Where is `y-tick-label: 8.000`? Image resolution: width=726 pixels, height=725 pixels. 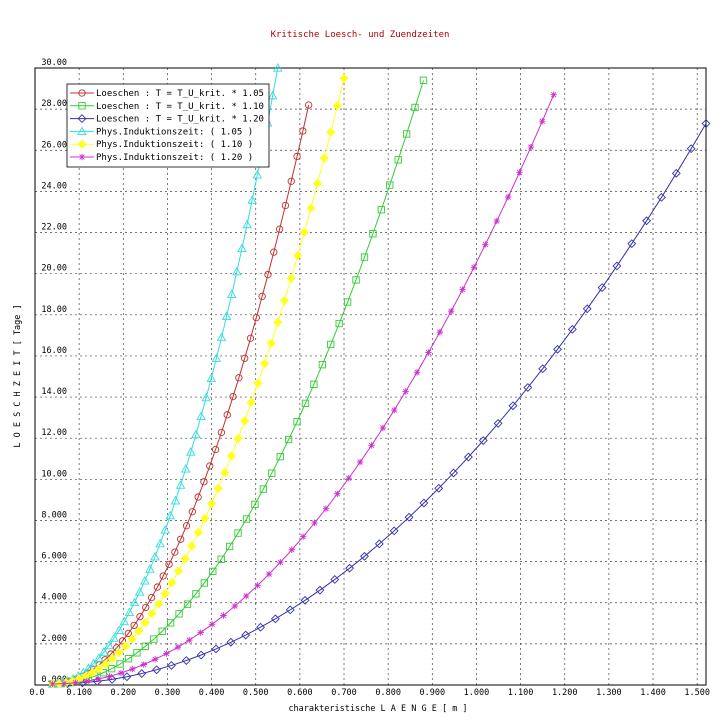
y-tick-label: 8.000 is located at coordinates (54, 515).